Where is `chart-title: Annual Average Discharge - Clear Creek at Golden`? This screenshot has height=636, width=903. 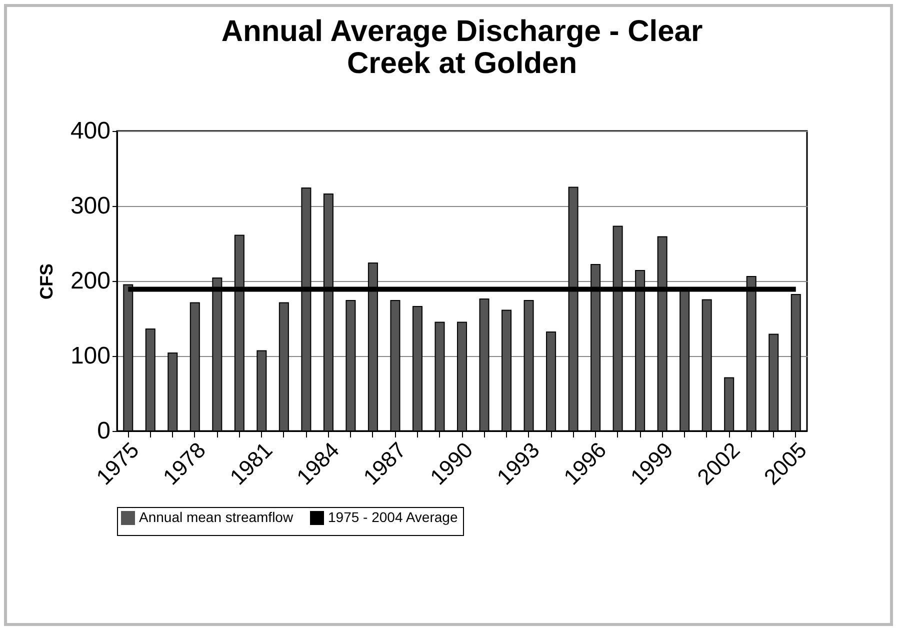 chart-title: Annual Average Discharge - Clear Creek at Golden is located at coordinates (462, 47).